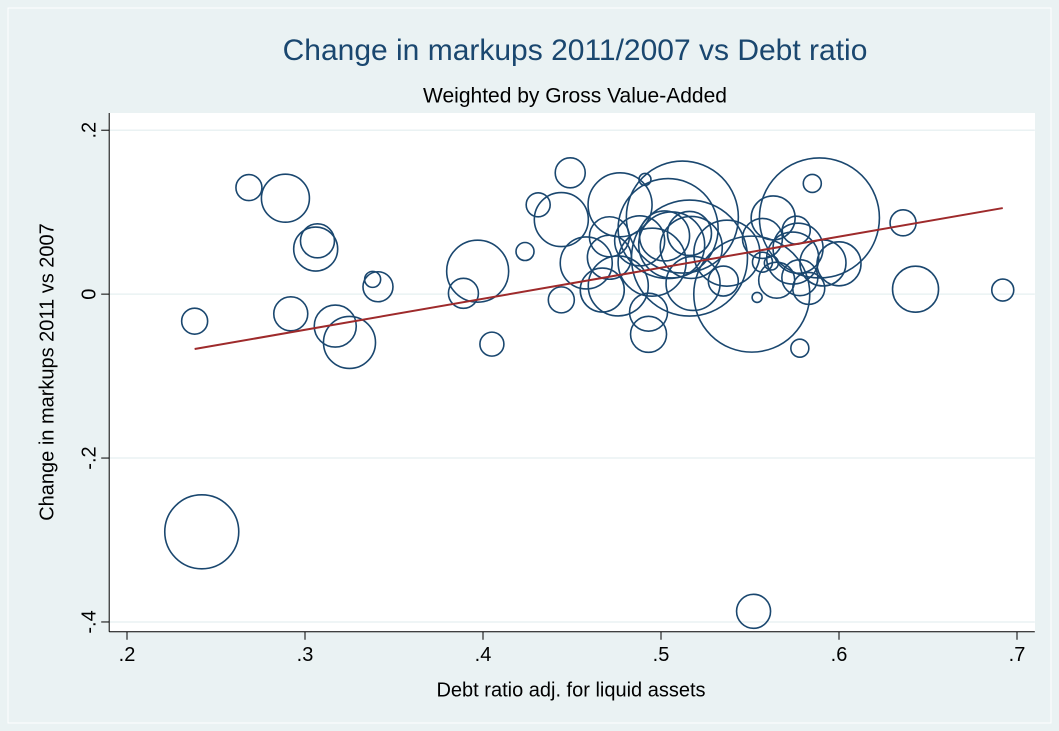 Image resolution: width=1059 pixels, height=731 pixels. What do you see at coordinates (570, 690) in the screenshot?
I see `x-axis-label: Debt ratio adj. for liquid assets` at bounding box center [570, 690].